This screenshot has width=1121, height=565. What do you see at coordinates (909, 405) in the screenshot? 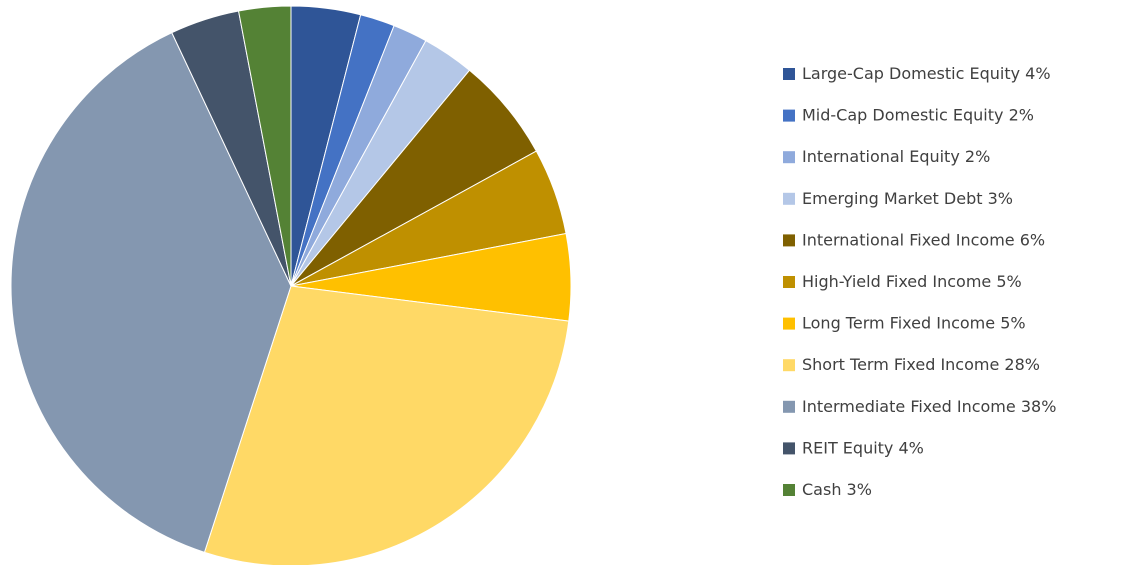
I see `legend-name: Intermediate Fixed Income` at bounding box center [909, 405].